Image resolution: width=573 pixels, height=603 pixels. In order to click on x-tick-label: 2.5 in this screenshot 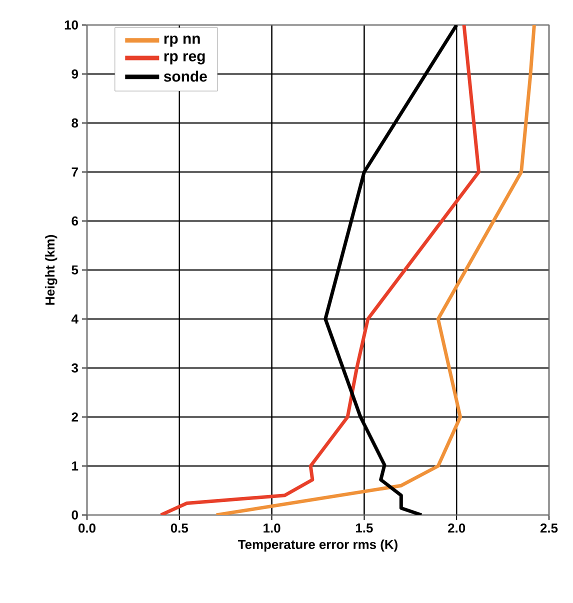, I will do `click(549, 528)`.